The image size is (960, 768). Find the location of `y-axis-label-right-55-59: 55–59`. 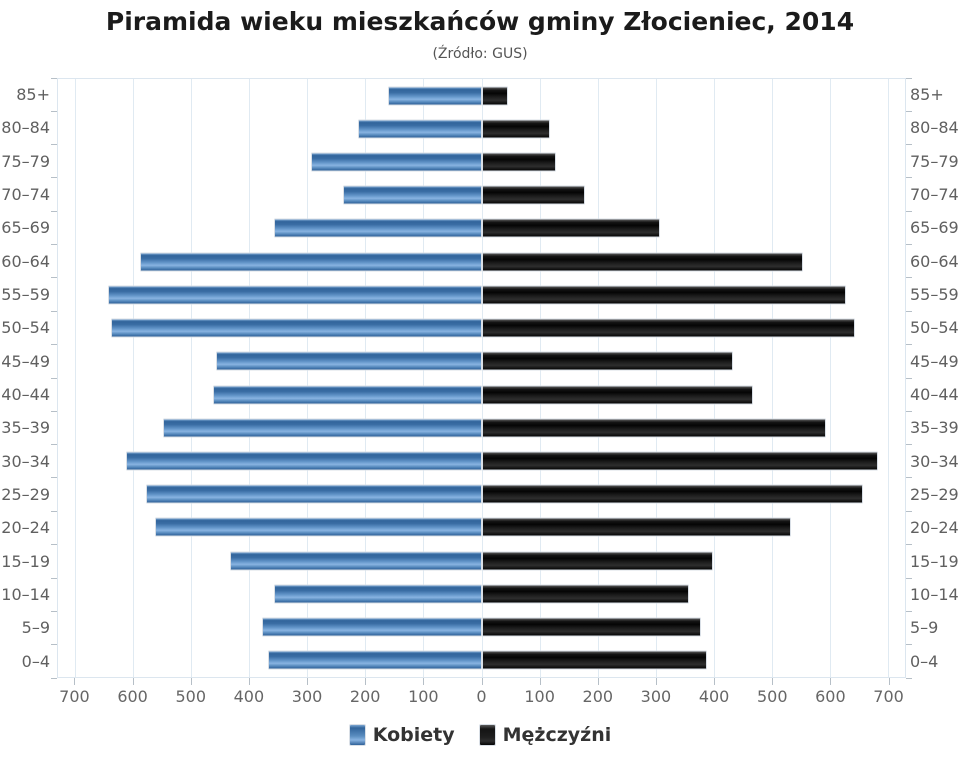

y-axis-label-right-55-59: 55–59 is located at coordinates (934, 295).